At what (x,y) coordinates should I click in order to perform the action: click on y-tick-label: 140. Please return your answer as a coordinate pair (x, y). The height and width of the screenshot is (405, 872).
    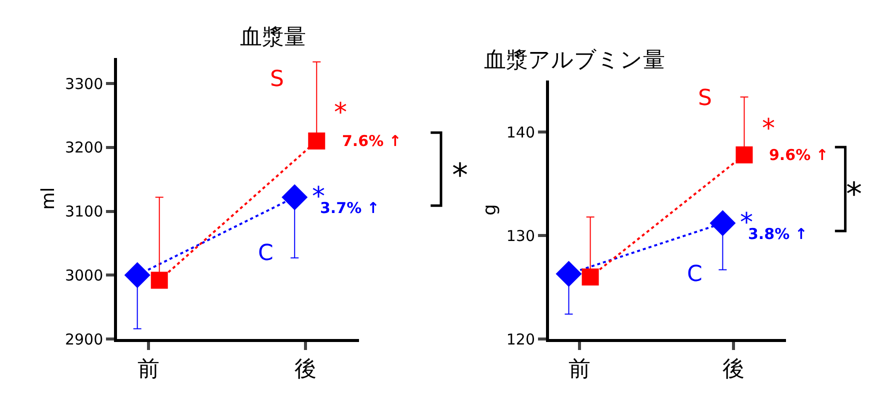
    Looking at the image, I should click on (520, 132).